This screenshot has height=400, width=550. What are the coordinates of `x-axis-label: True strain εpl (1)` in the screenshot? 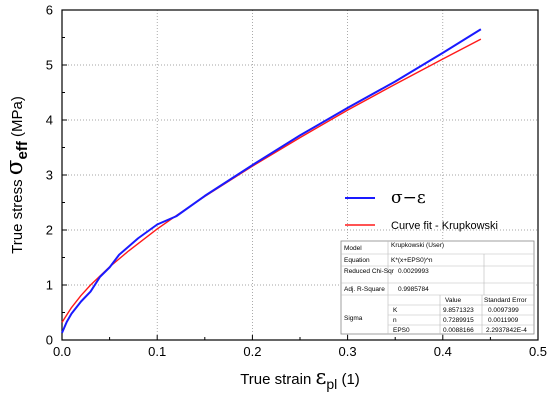 It's located at (300, 378).